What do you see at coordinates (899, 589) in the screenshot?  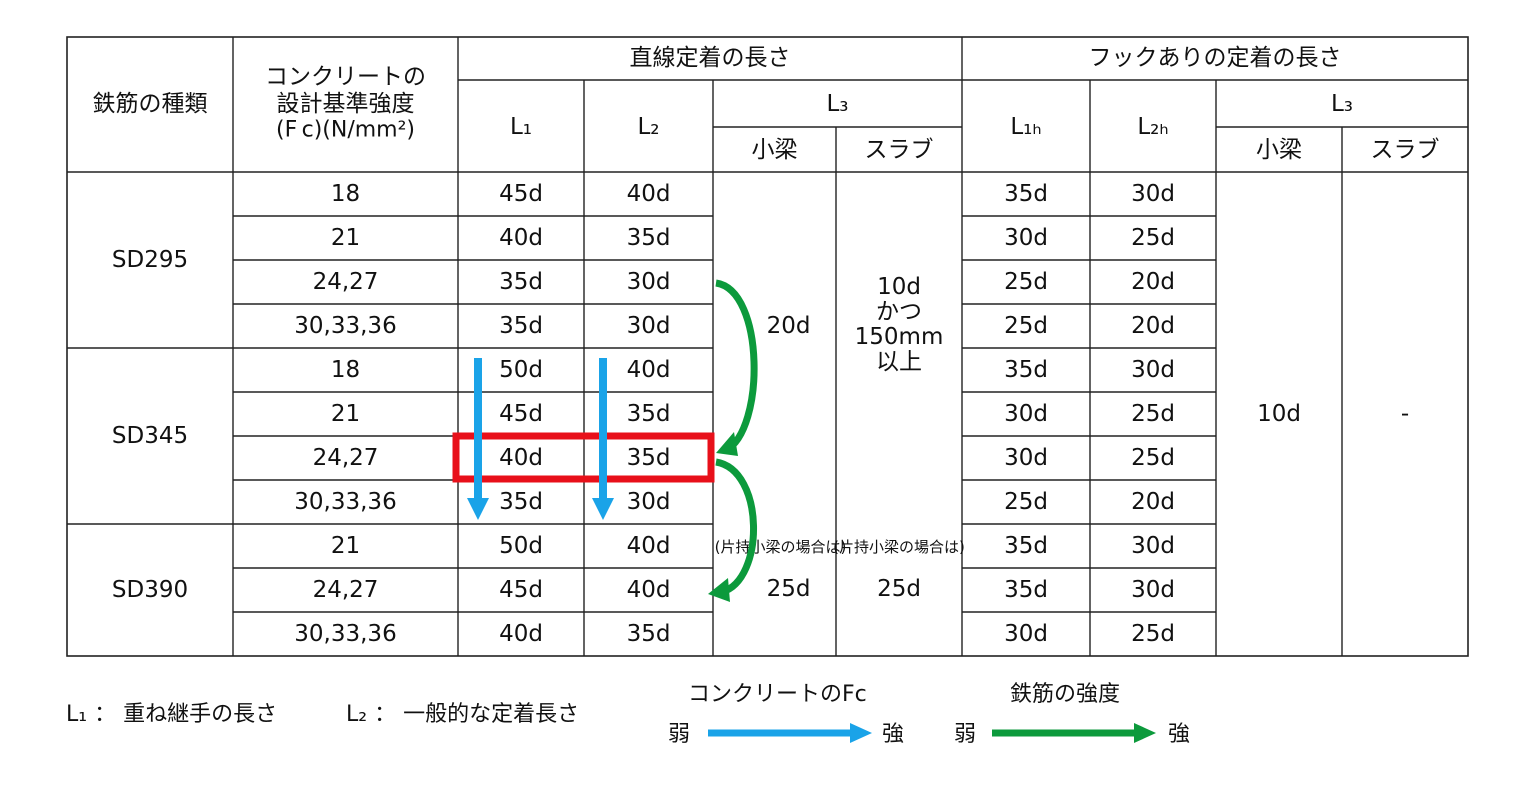 I see `cantilever-slab-value: 25d` at bounding box center [899, 589].